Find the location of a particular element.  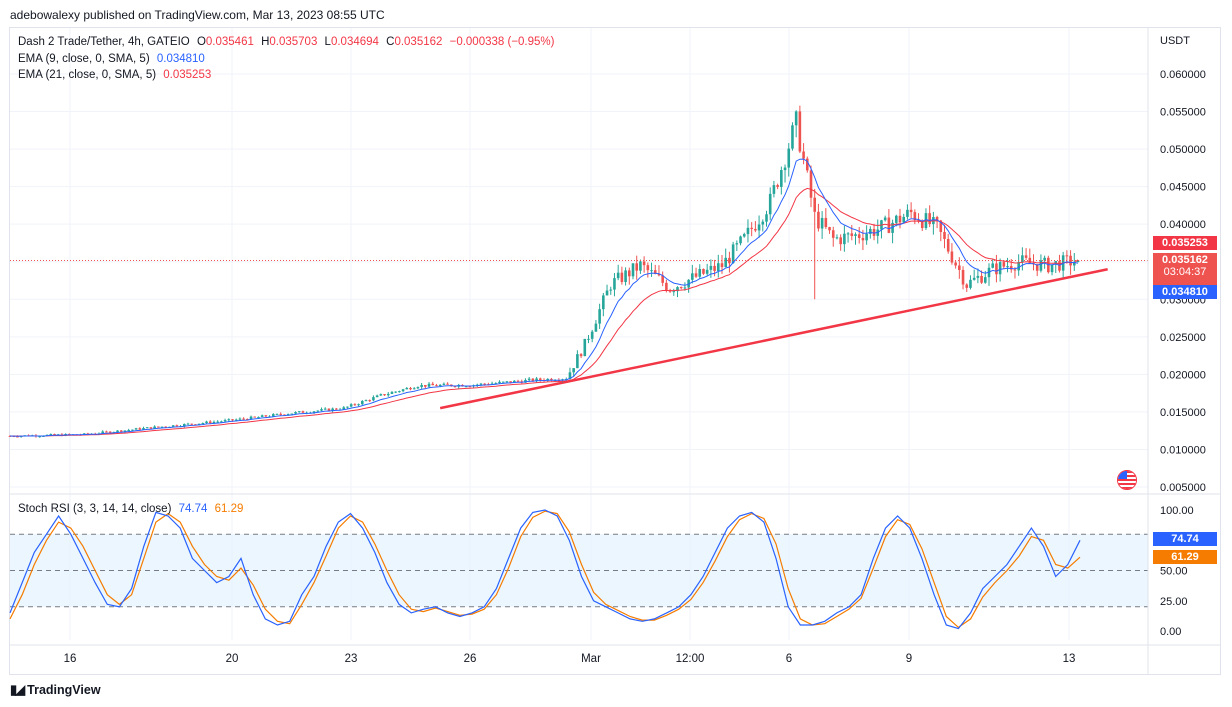

y-tick-label: 0.040000 is located at coordinates (1183, 225).